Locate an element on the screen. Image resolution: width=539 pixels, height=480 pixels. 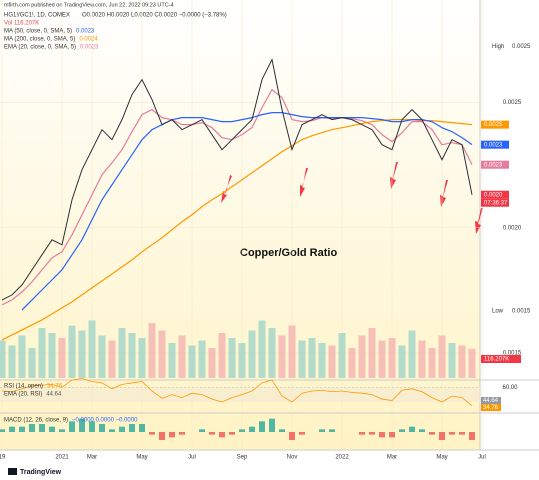
x-tick-label: Sep is located at coordinates (242, 458).